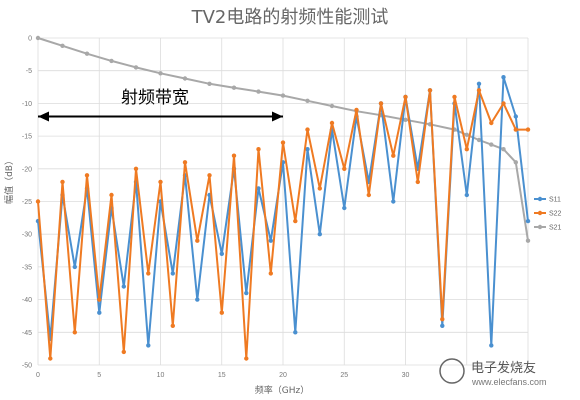  What do you see at coordinates (27, 366) in the screenshot?
I see `y-tick-label: -50` at bounding box center [27, 366].